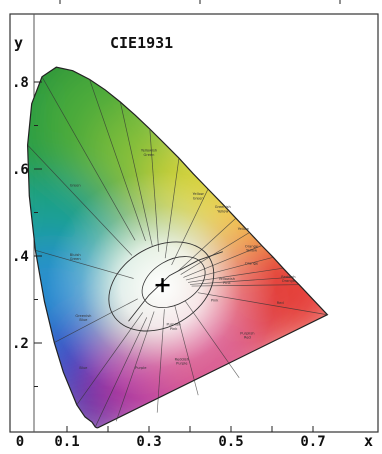  Describe the element at coordinates (20, 344) in the screenshot. I see `y-tick-label: .2` at that location.